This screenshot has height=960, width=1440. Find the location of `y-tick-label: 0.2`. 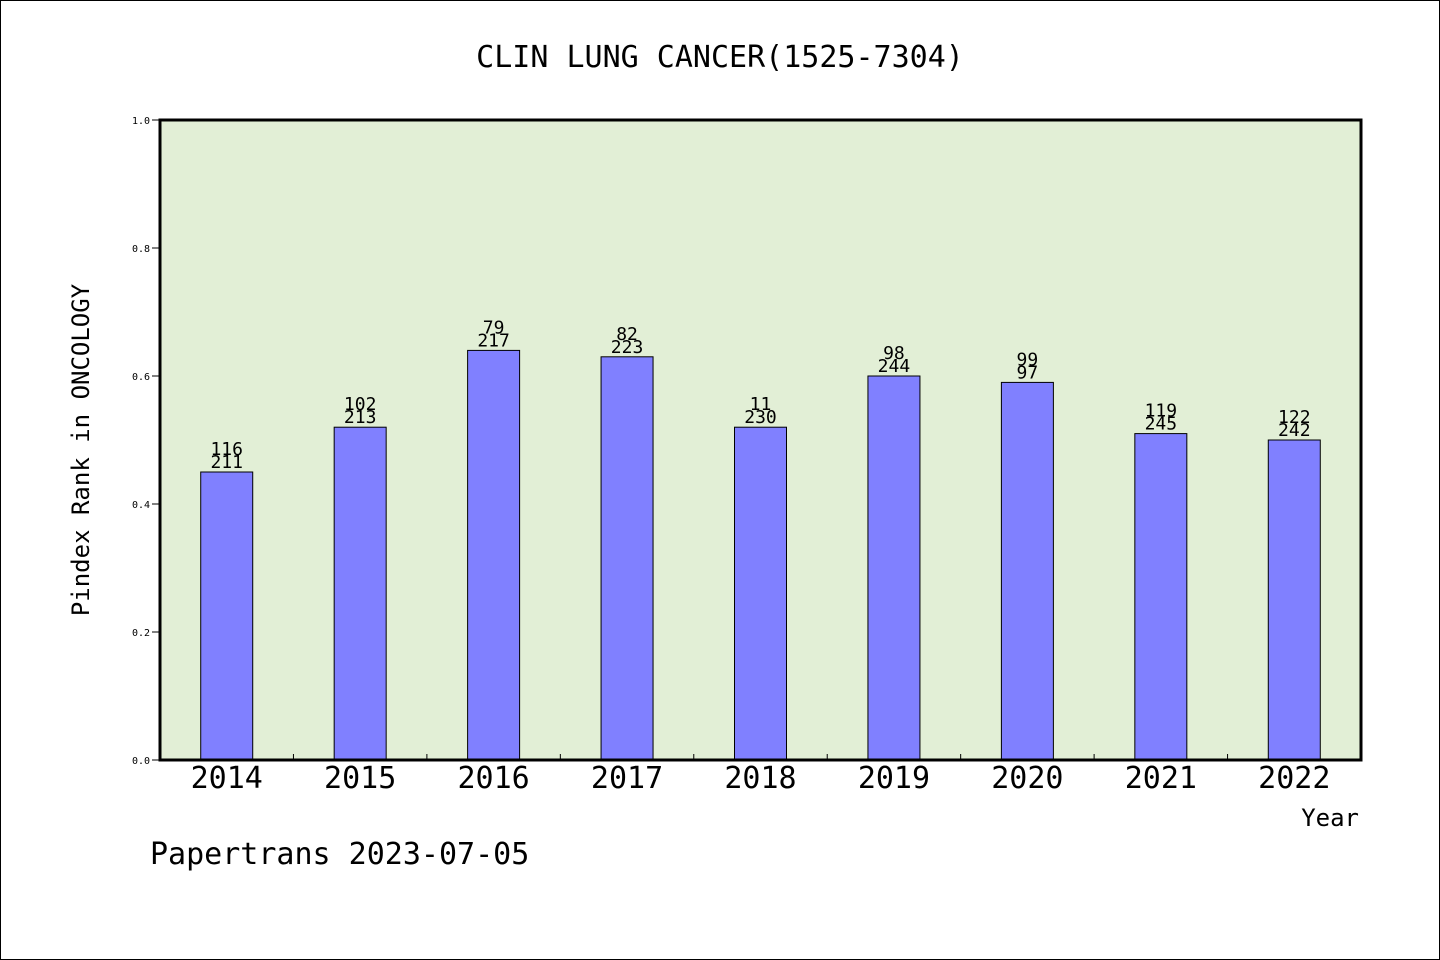

y-tick-label: 0.2 is located at coordinates (141, 633).